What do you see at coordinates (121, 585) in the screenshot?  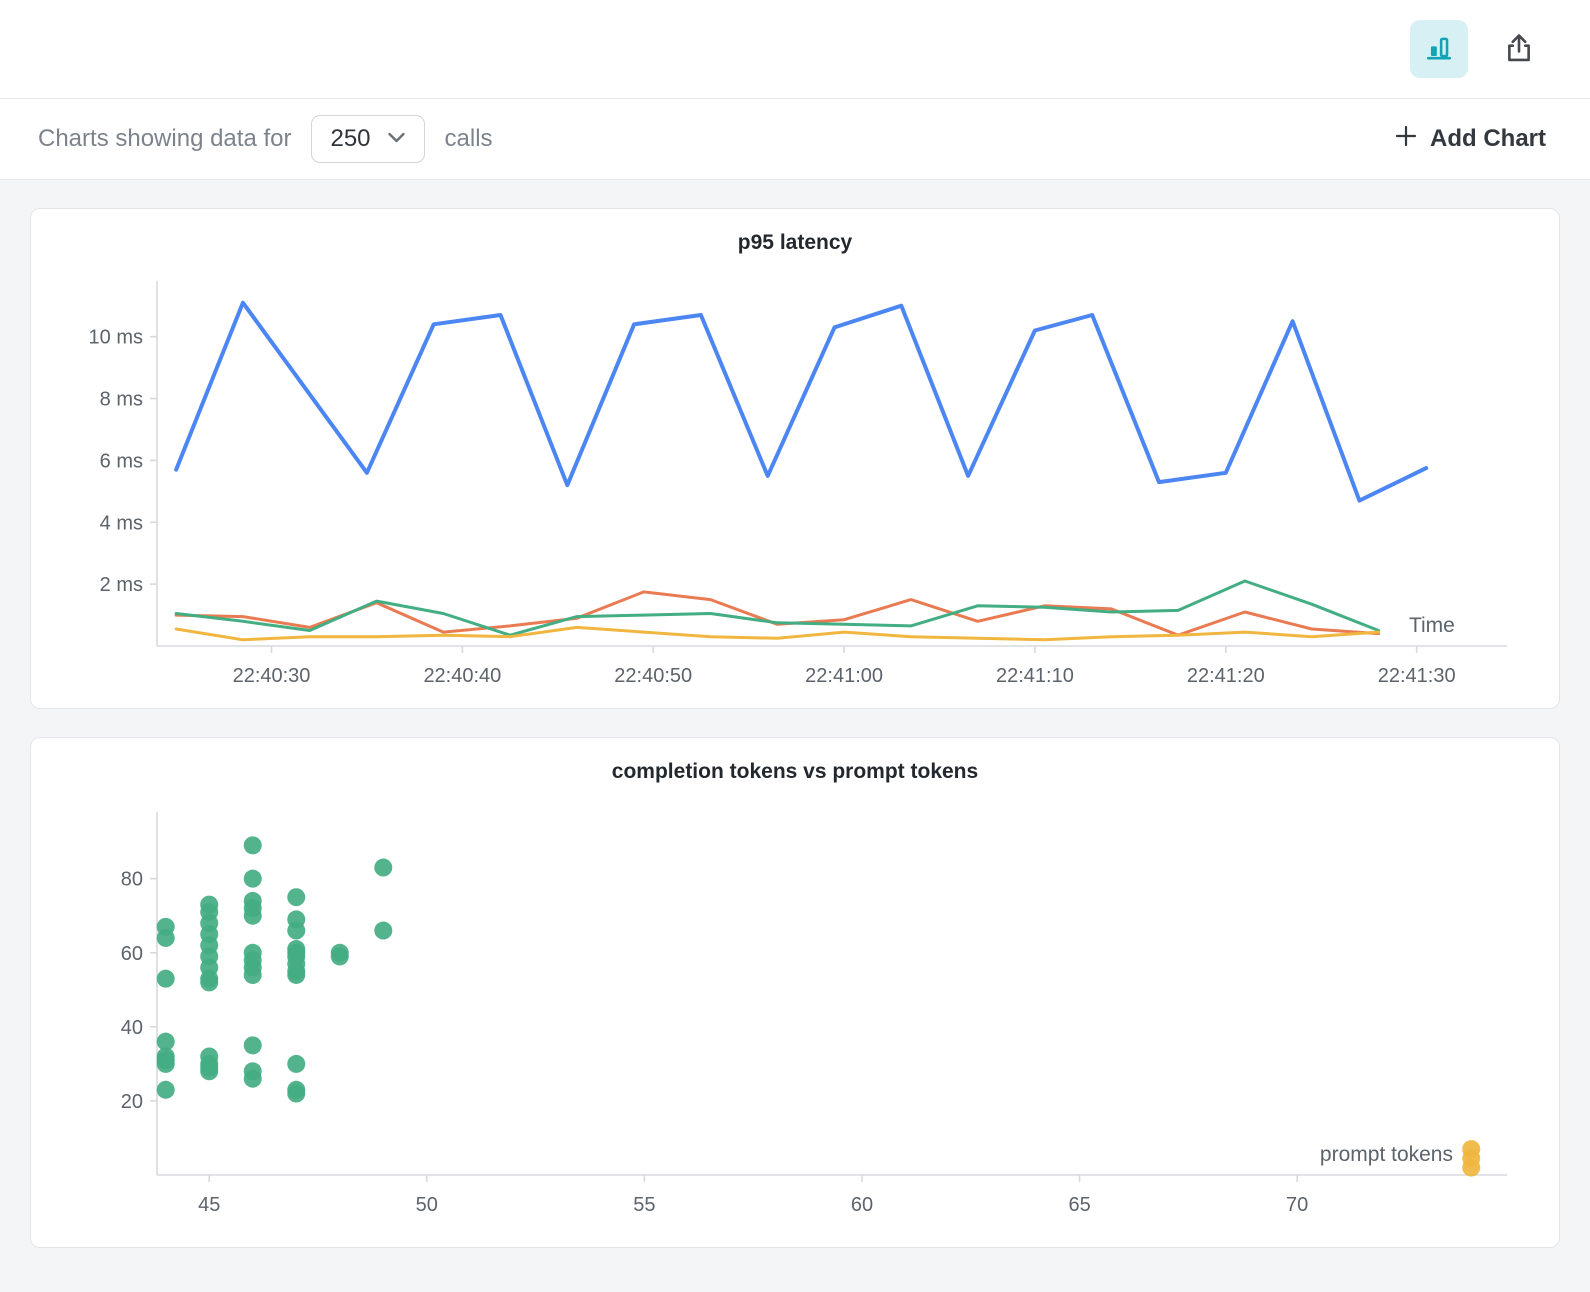 I see `y-tick-label: 2 ms` at bounding box center [121, 585].